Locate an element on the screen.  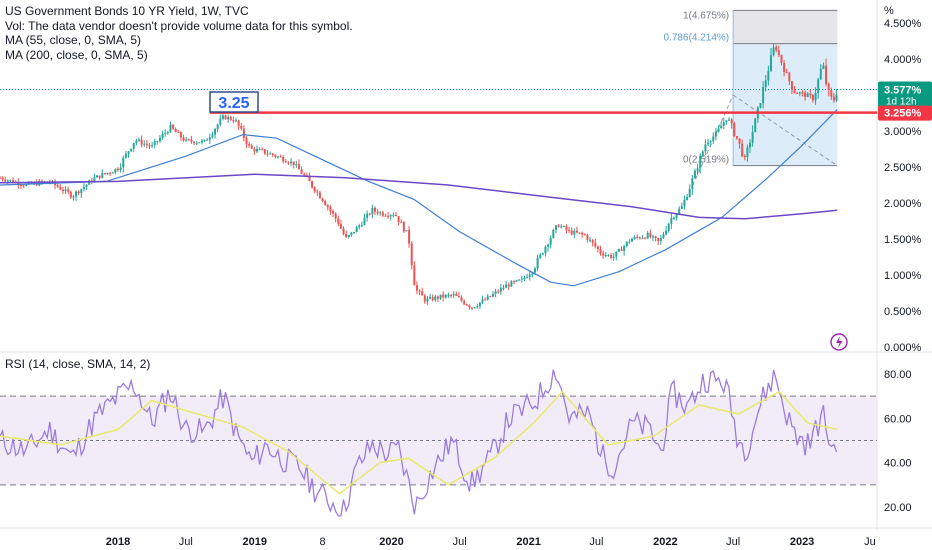
level-price-badge is located at coordinates (905, 113).